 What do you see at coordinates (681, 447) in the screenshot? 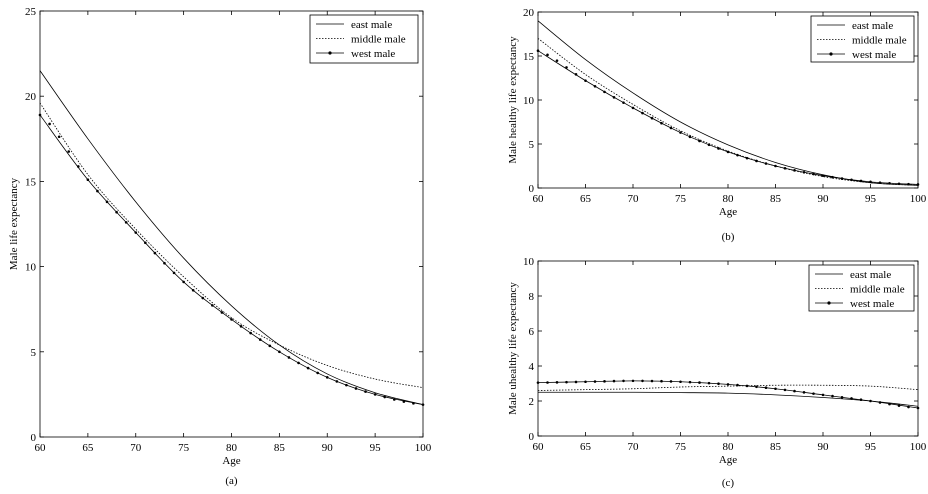
I see `x-tick-label: 75` at bounding box center [681, 447].